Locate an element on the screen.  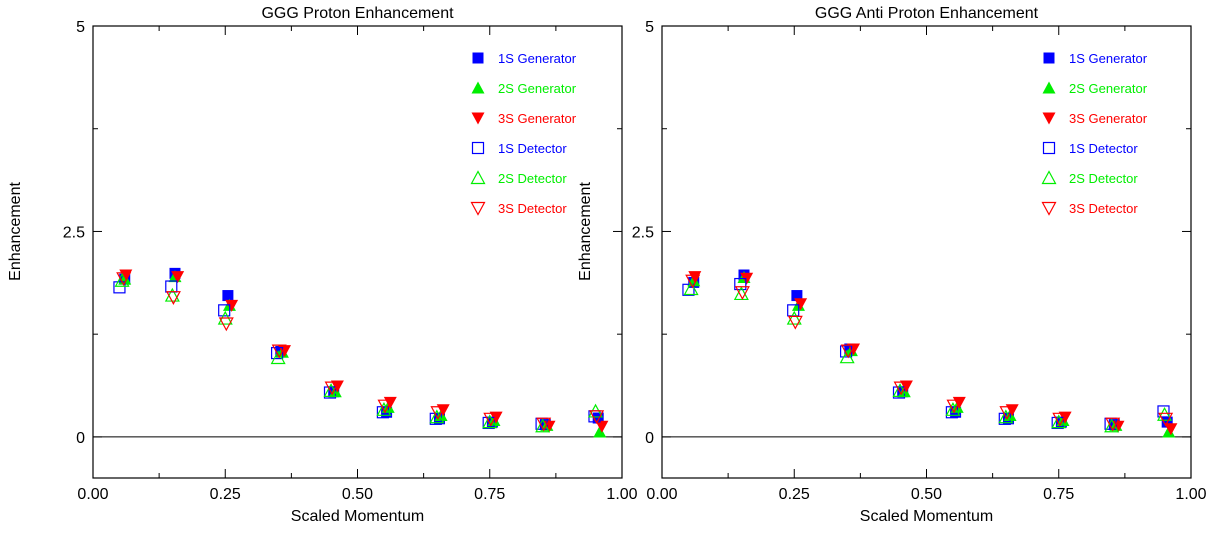
chart-title: GGG Anti Proton Enhancement is located at coordinates (927, 13).